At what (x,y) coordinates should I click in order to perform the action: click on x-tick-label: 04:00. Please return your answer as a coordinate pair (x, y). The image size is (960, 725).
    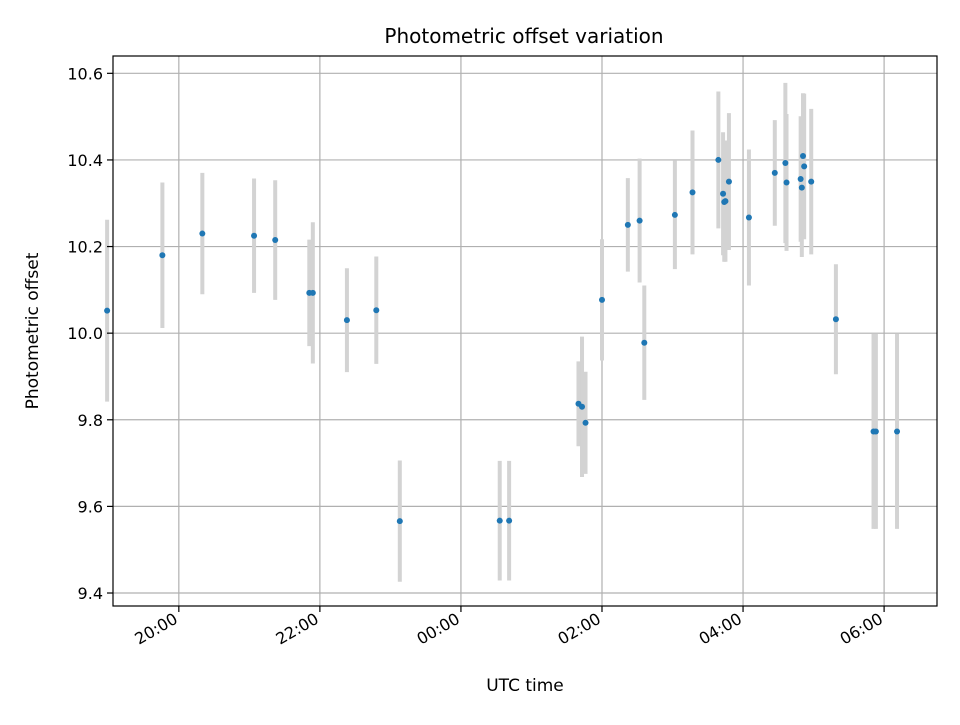
    Looking at the image, I should click on (720, 629).